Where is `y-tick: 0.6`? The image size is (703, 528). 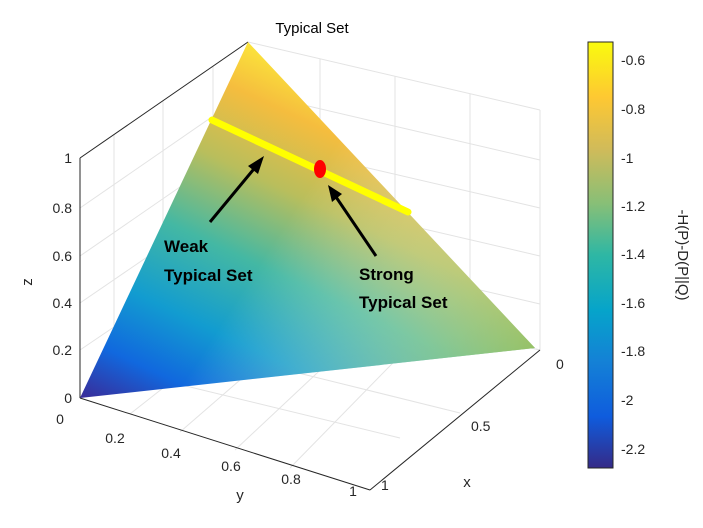 y-tick: 0.6 is located at coordinates (231, 466).